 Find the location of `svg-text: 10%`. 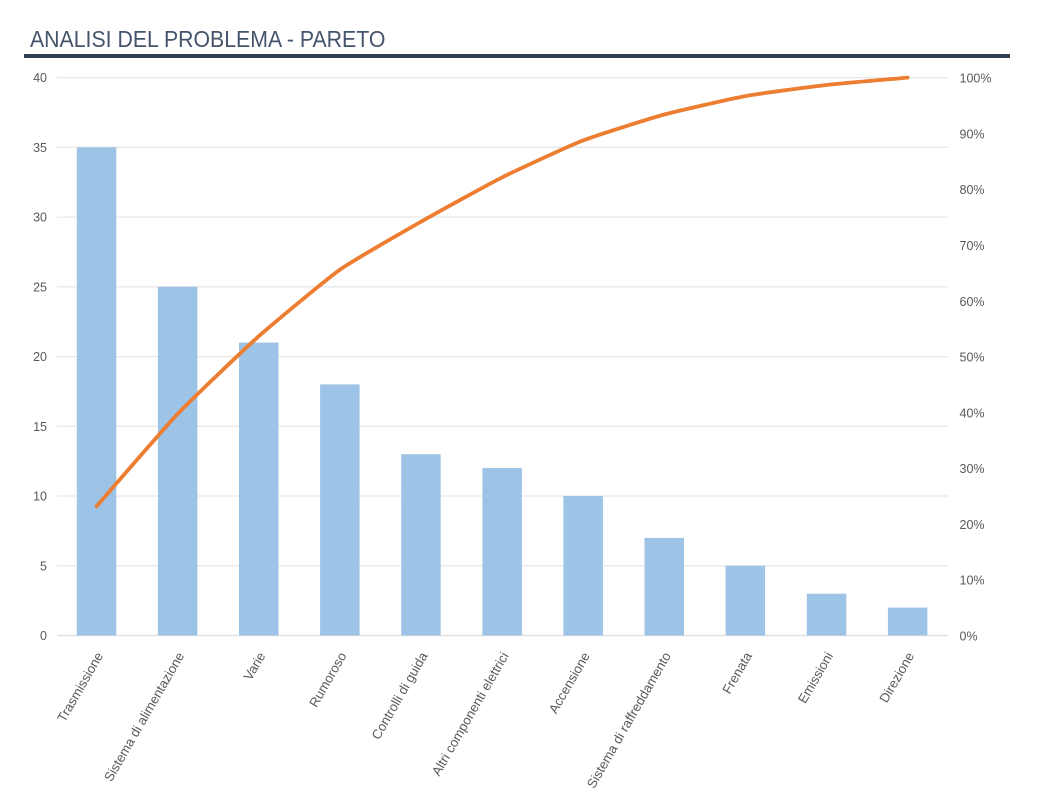

svg-text: 10% is located at coordinates (972, 581).